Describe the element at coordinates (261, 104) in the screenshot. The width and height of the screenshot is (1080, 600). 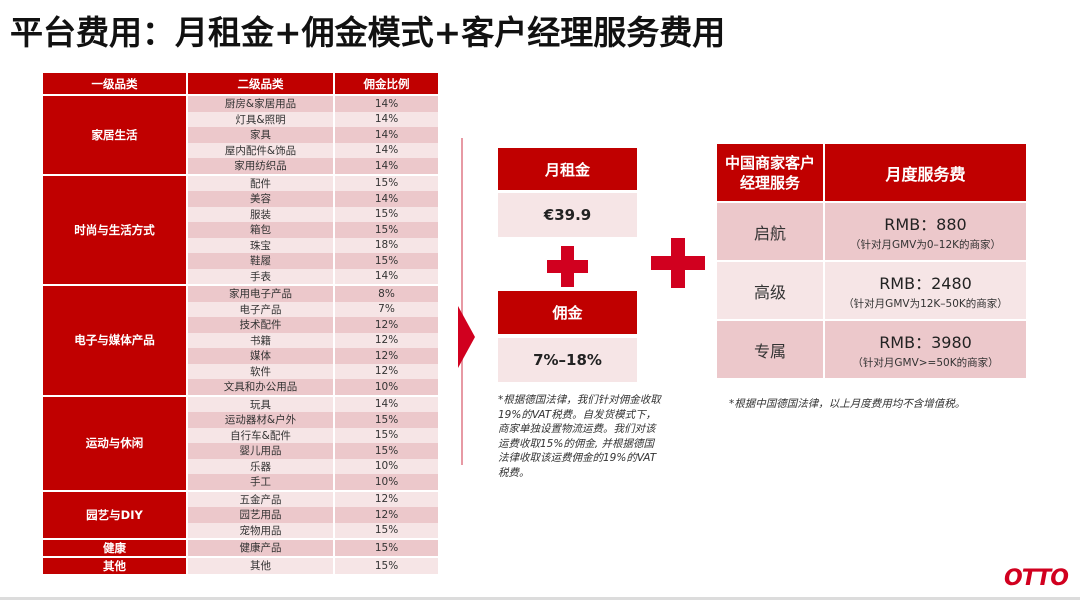
I see `level2-category: 厨房&家居用品` at that location.